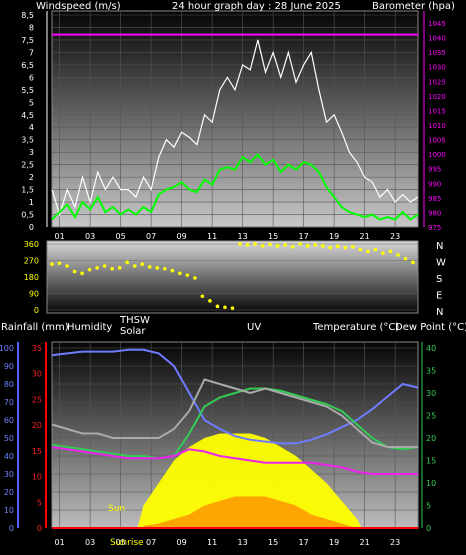  What do you see at coordinates (60, 542) in the screenshot?
I see `bottom-x-tick-label: 01` at bounding box center [60, 542].